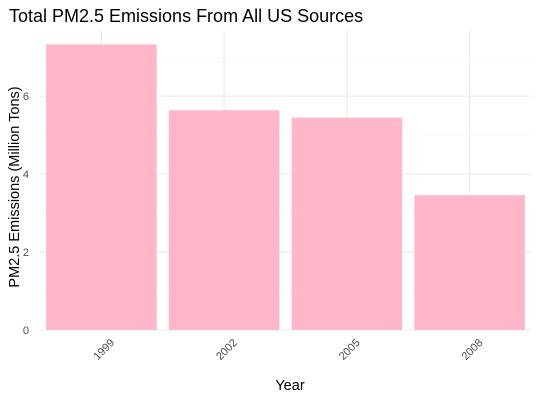 The image size is (540, 401). Describe the element at coordinates (473, 350) in the screenshot. I see `x-tick-label: 2008` at that location.